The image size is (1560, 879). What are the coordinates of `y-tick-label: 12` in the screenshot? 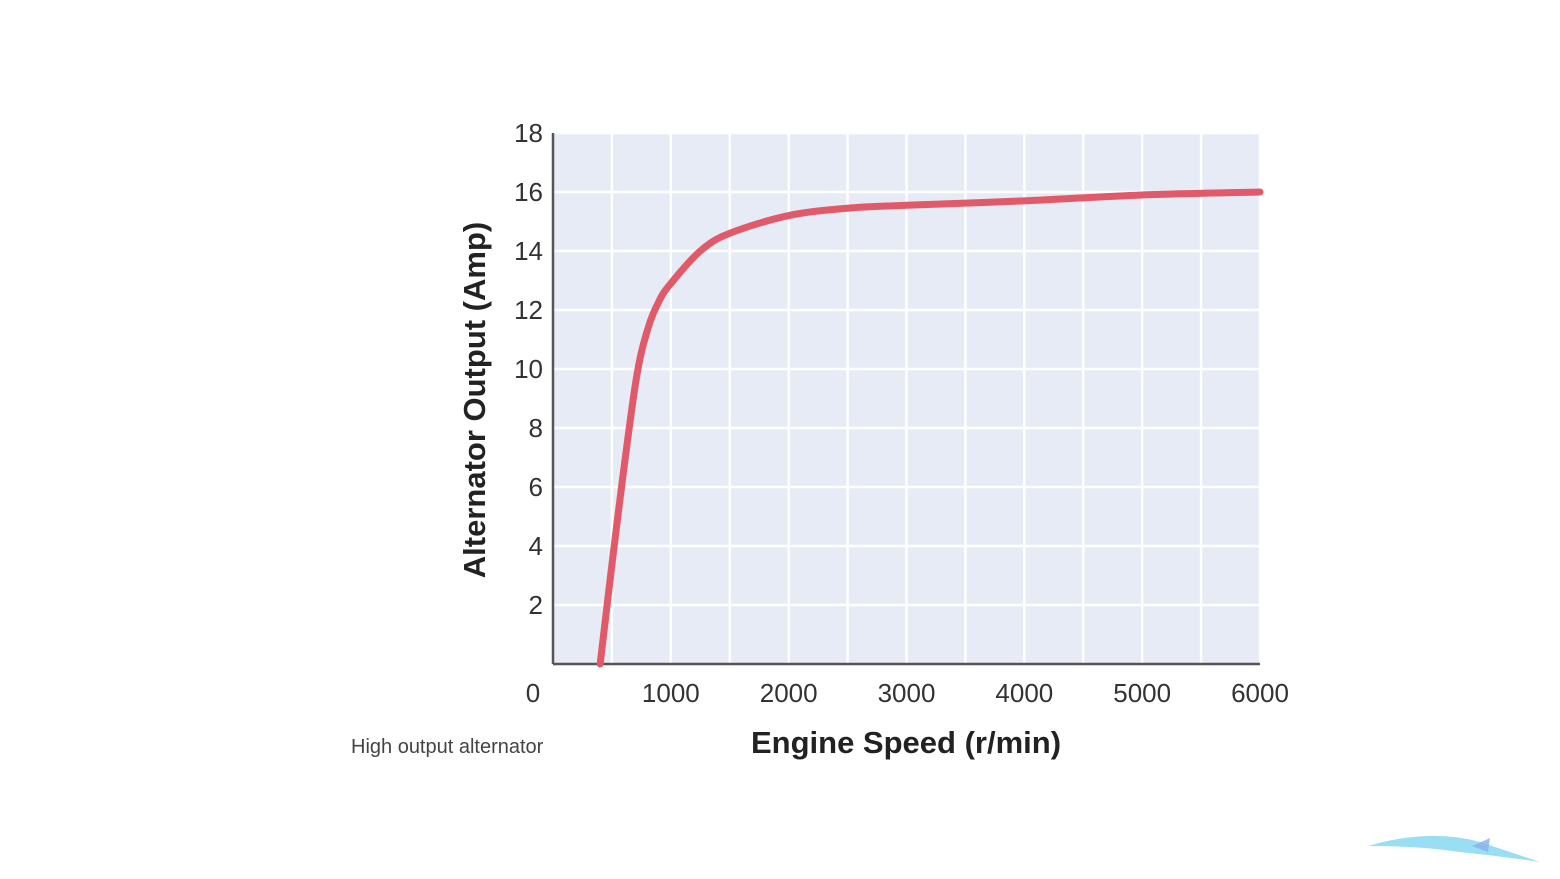 It's located at (528, 310).